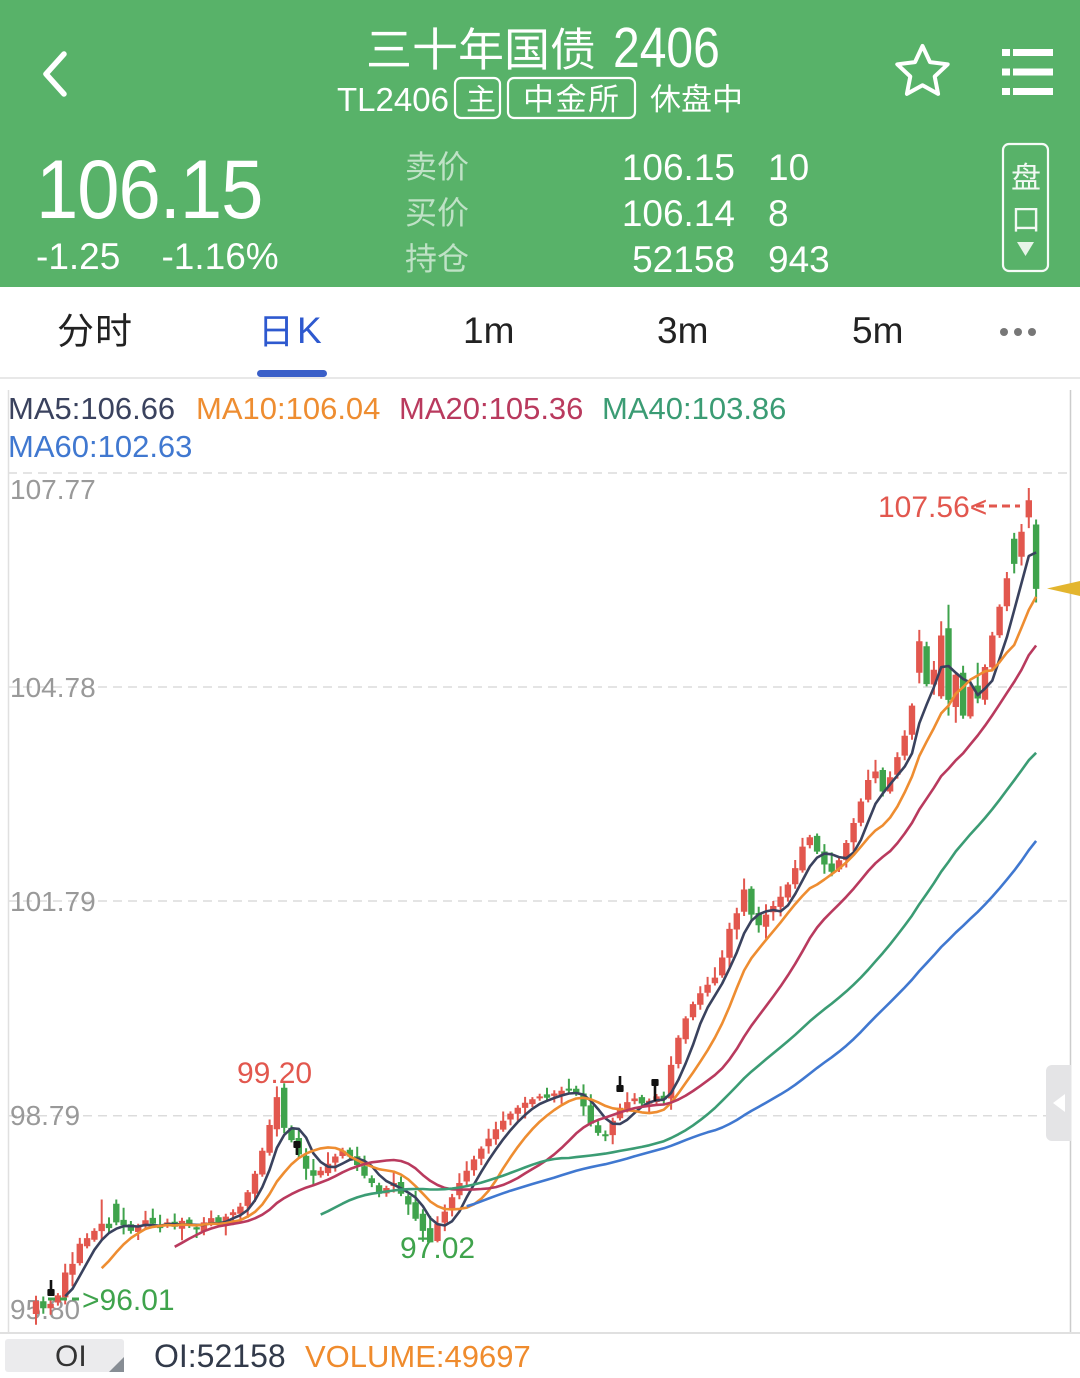  What do you see at coordinates (128, 1300) in the screenshot?
I see `svg-text: >96.01` at bounding box center [128, 1300].